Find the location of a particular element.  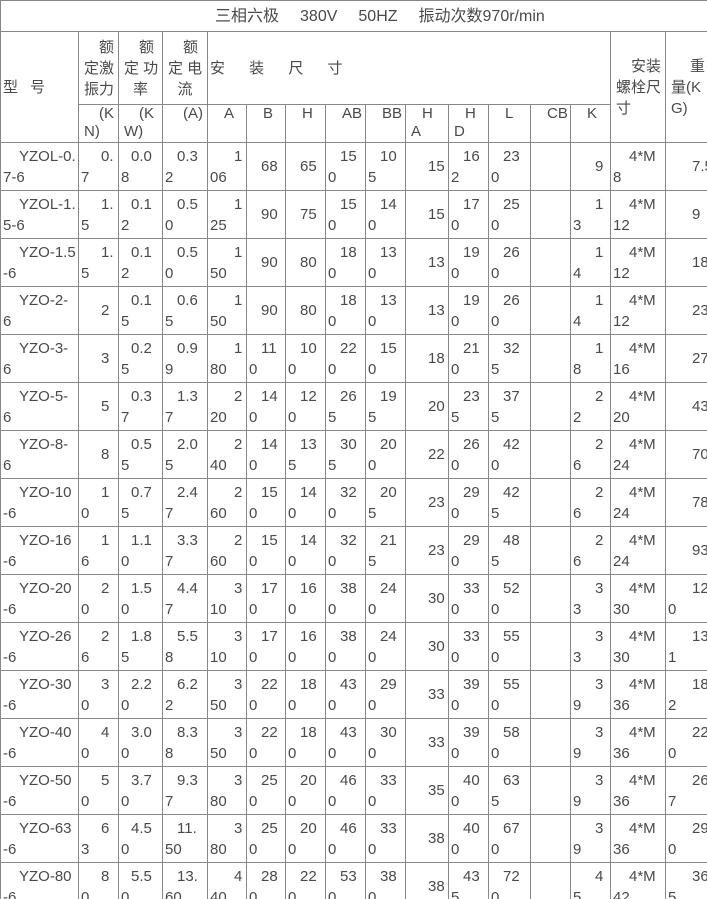

cell-bolt: 4*M20 is located at coordinates (638, 406).